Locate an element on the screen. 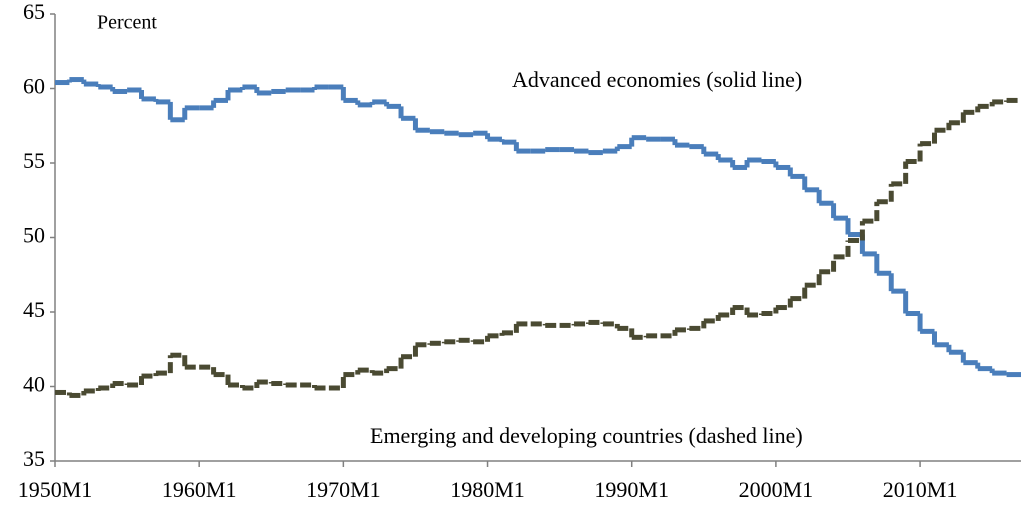 This screenshot has height=510, width=1023. x-tick-label: 2000M1 is located at coordinates (776, 489).